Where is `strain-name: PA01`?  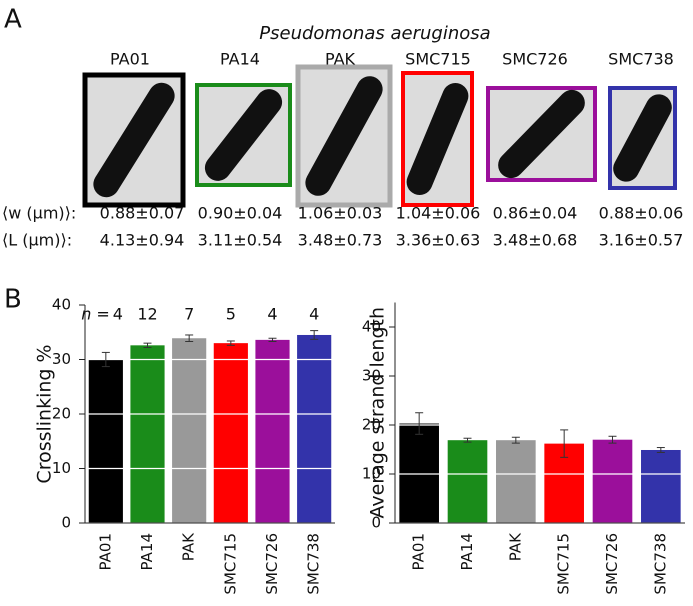 strain-name: PA01 is located at coordinates (130, 59).